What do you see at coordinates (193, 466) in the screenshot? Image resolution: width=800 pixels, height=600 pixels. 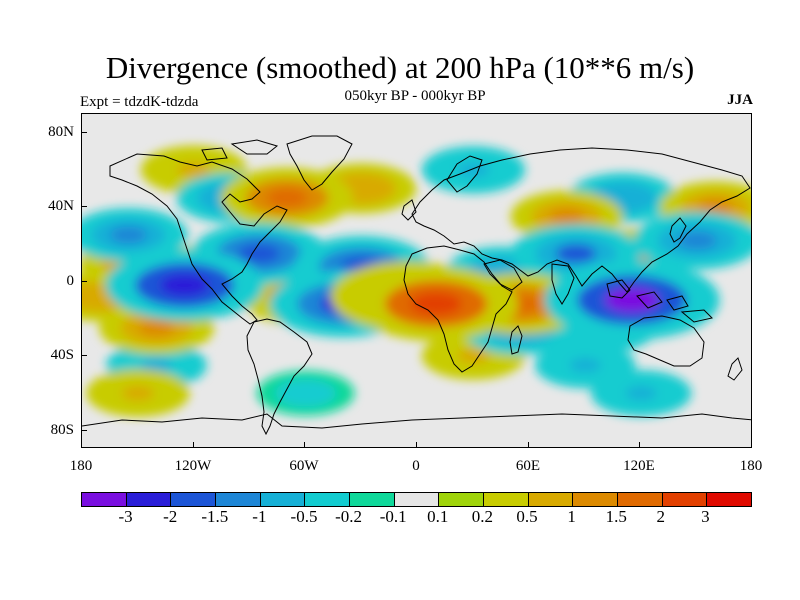 I see `lon-label-120w: 120W` at bounding box center [193, 466].